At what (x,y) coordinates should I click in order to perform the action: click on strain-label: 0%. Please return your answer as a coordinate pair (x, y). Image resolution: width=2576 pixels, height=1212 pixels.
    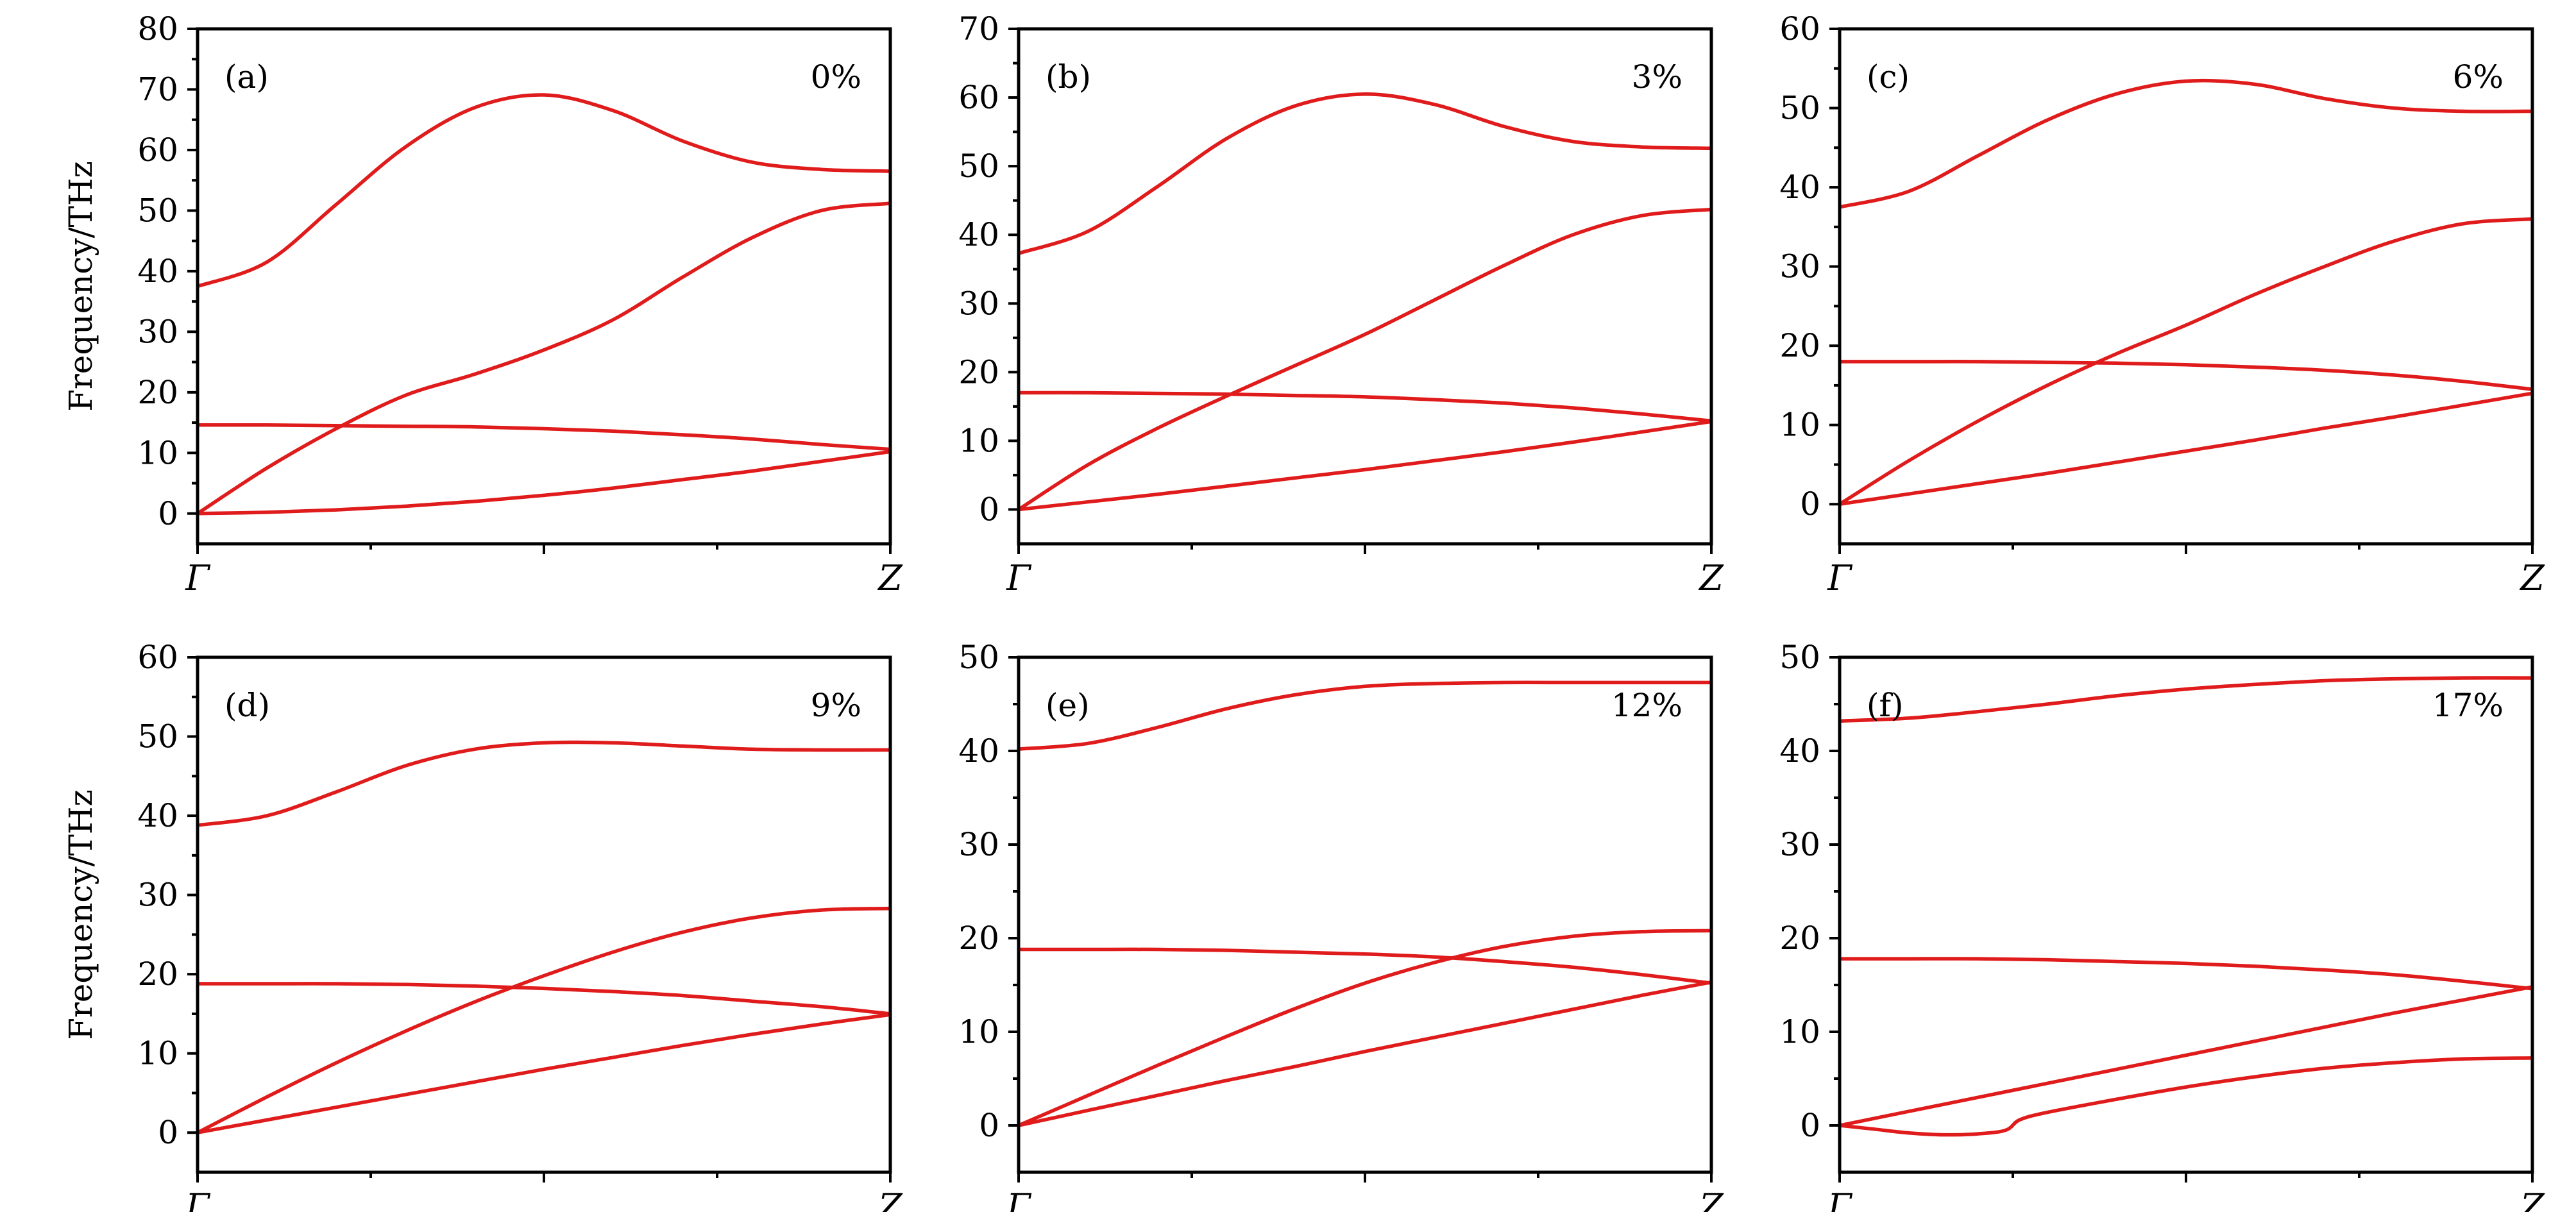
    Looking at the image, I should click on (836, 77).